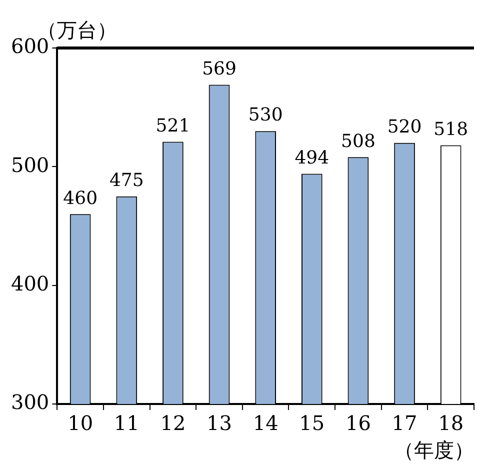 The image size is (486, 472). I want to click on x-tick-label: 14, so click(265, 423).